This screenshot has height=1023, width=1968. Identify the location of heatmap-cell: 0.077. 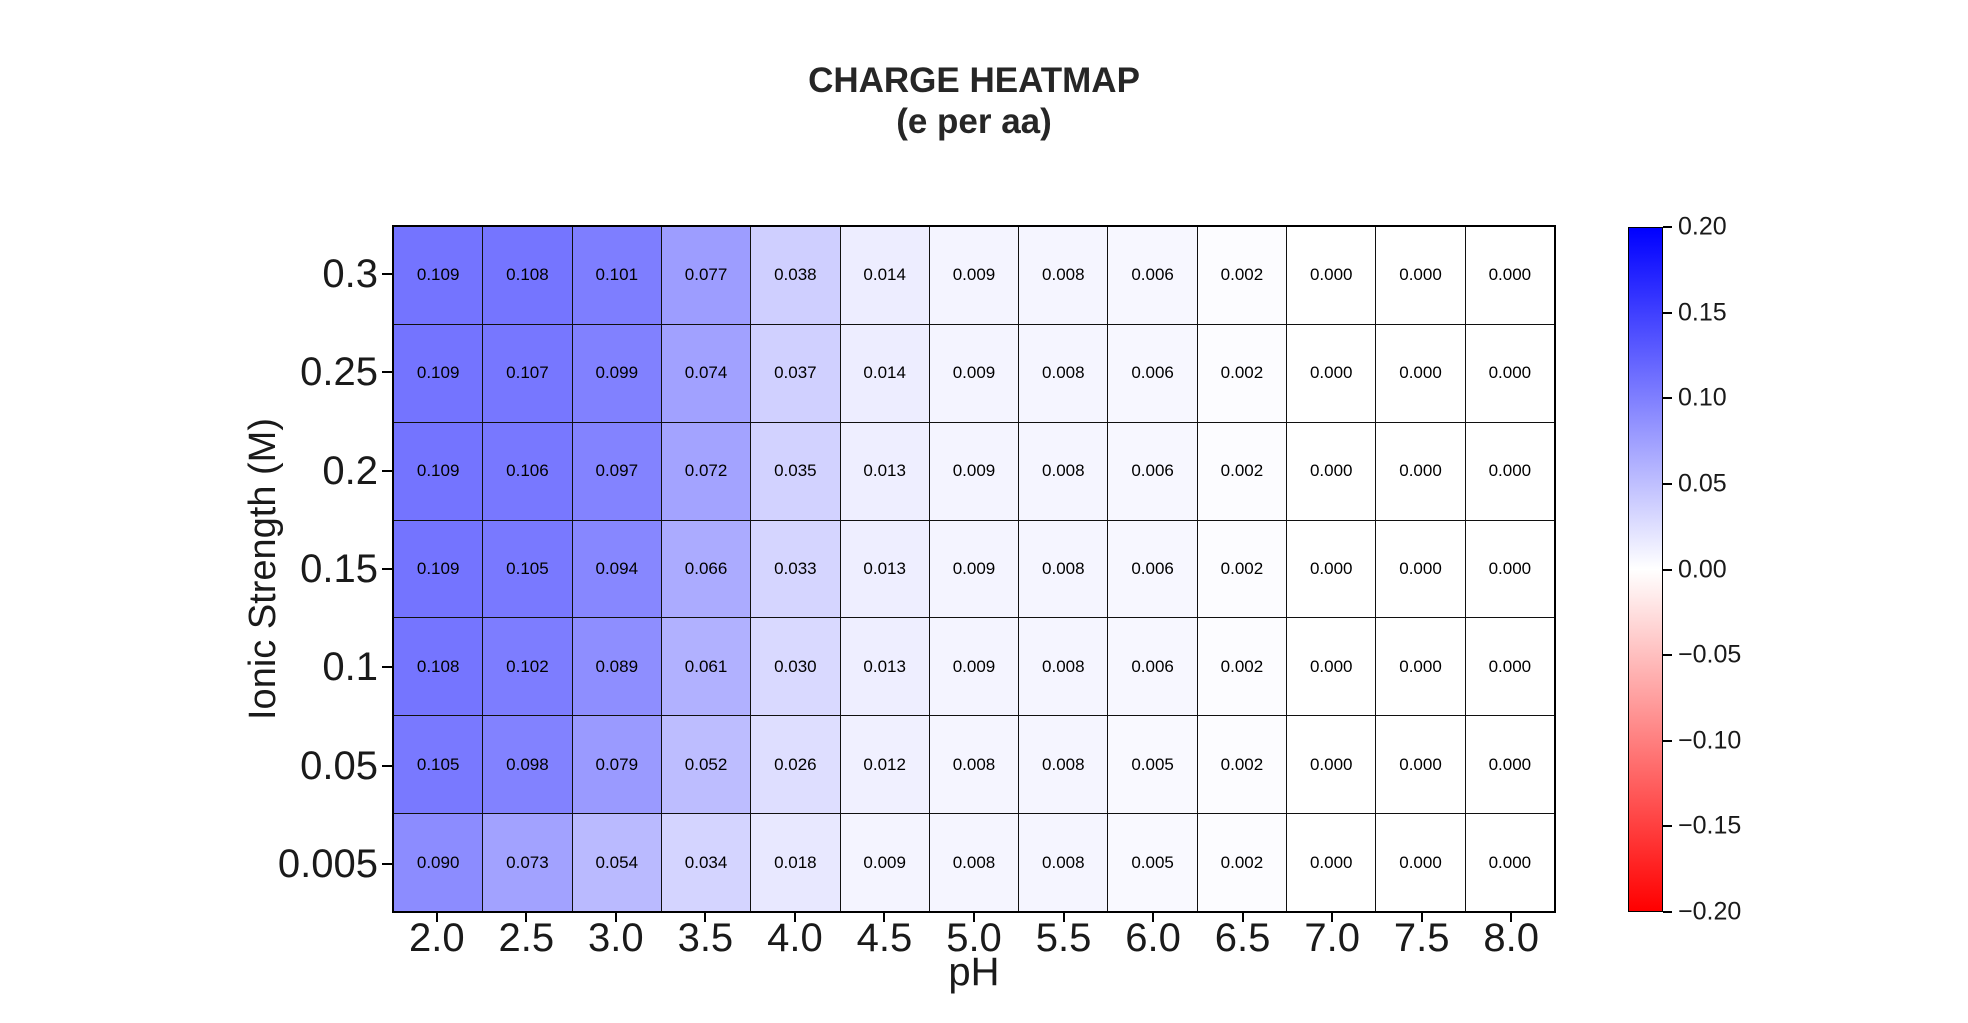
(706, 275).